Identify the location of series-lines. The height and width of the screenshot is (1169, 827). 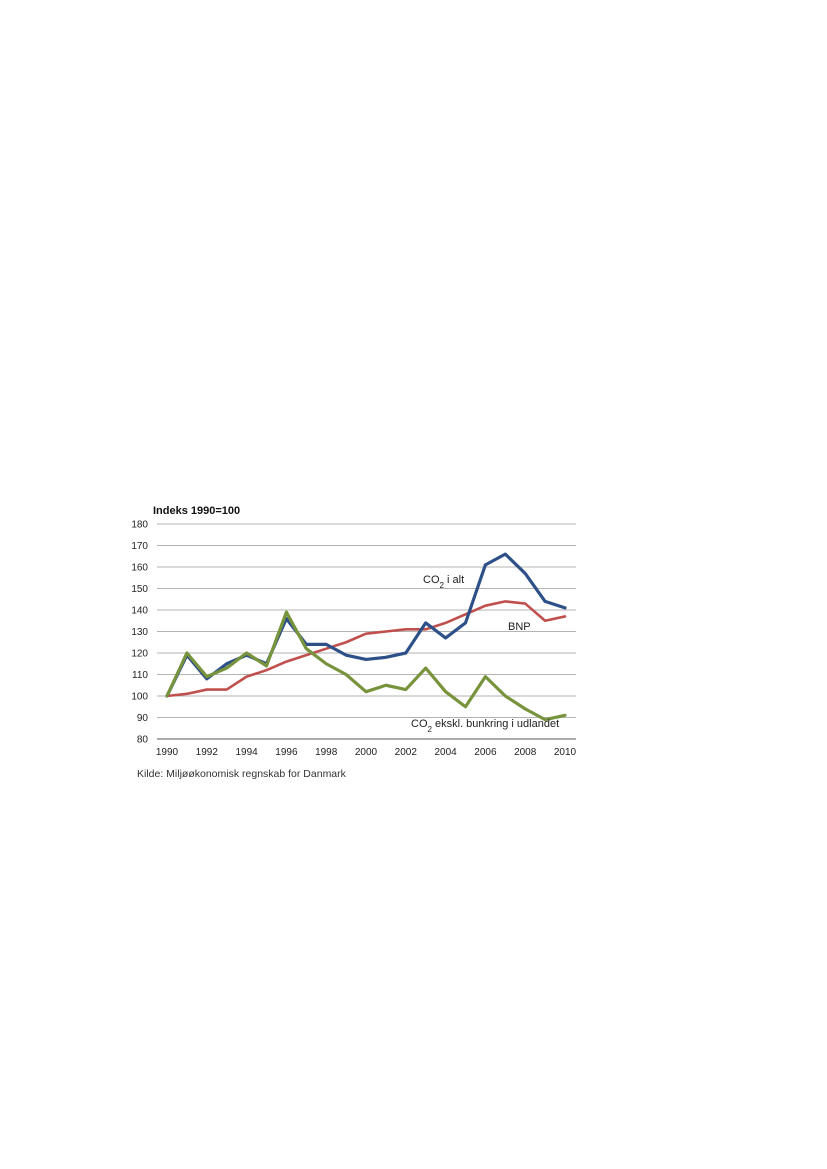
(366, 637).